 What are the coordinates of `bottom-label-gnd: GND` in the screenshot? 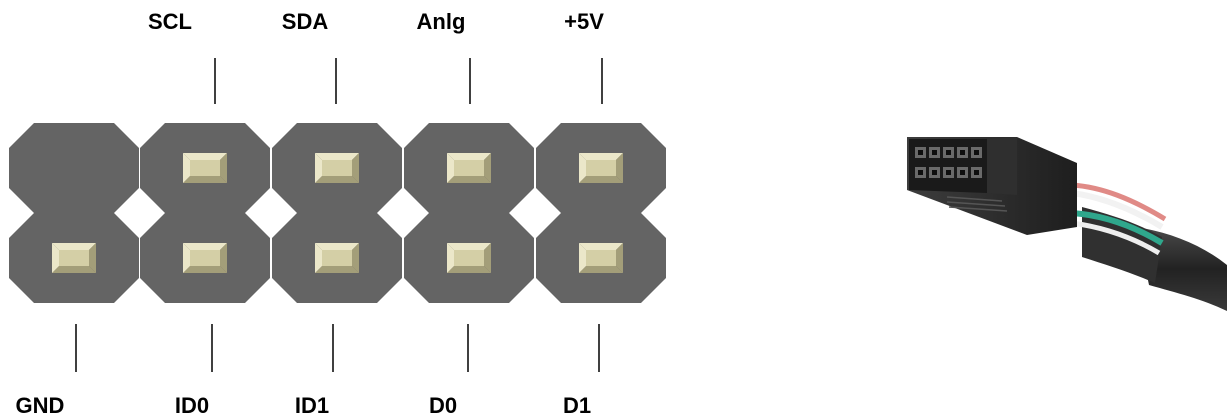 It's located at (40, 405).